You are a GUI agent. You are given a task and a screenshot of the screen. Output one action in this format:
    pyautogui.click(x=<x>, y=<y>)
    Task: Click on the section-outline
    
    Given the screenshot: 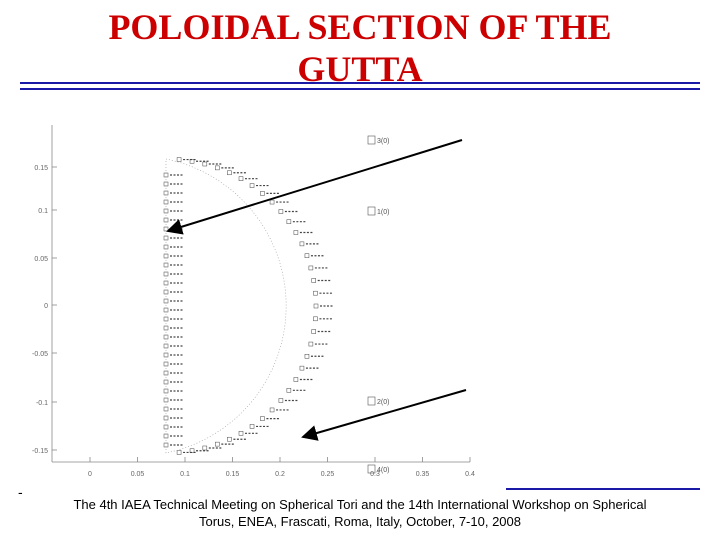 What is the action you would take?
    pyautogui.click(x=226, y=306)
    